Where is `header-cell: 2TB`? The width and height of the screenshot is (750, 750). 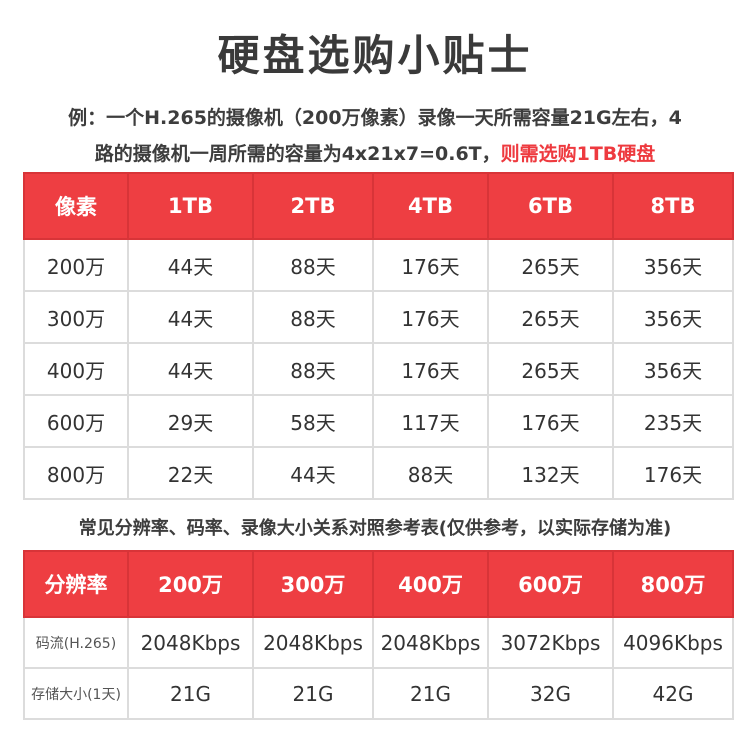 header-cell: 2TB is located at coordinates (313, 206).